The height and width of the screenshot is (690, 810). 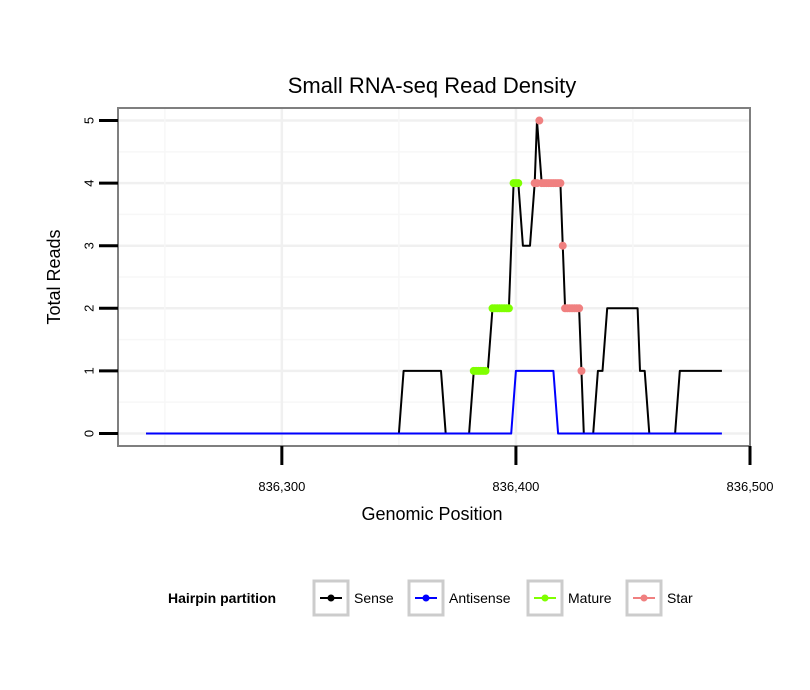 I want to click on y-axis-label: Total Reads, so click(x=54, y=276).